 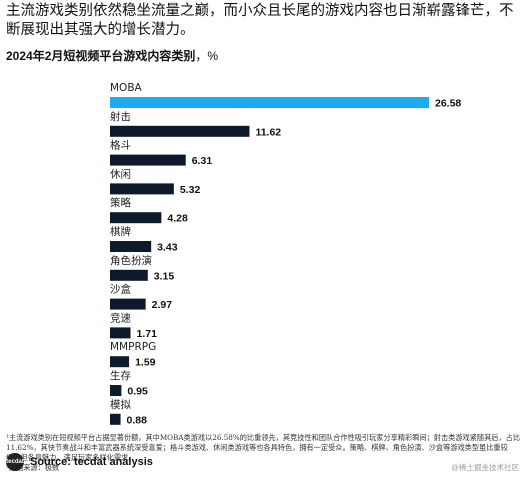 What do you see at coordinates (120, 404) in the screenshot?
I see `category-label: 模拟` at bounding box center [120, 404].